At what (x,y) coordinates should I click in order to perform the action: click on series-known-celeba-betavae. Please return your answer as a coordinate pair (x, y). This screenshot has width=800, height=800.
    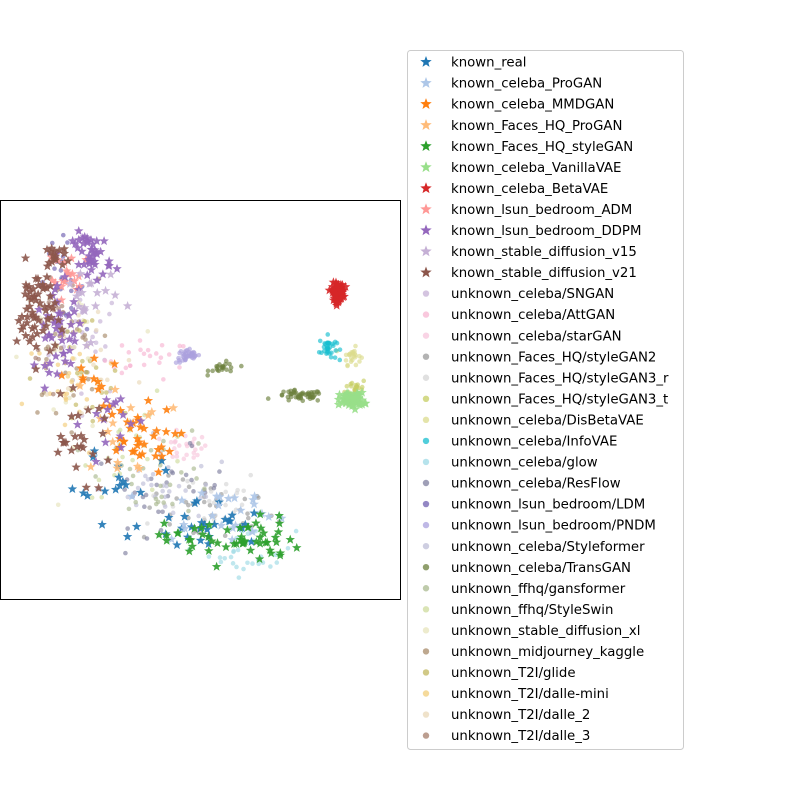
    Looking at the image, I should click on (337, 293).